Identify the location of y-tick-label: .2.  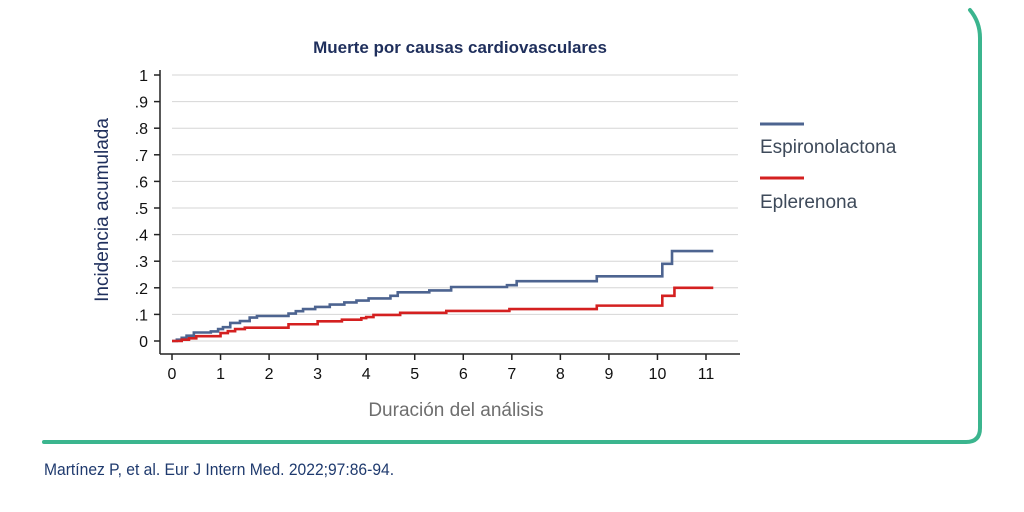
(141, 289).